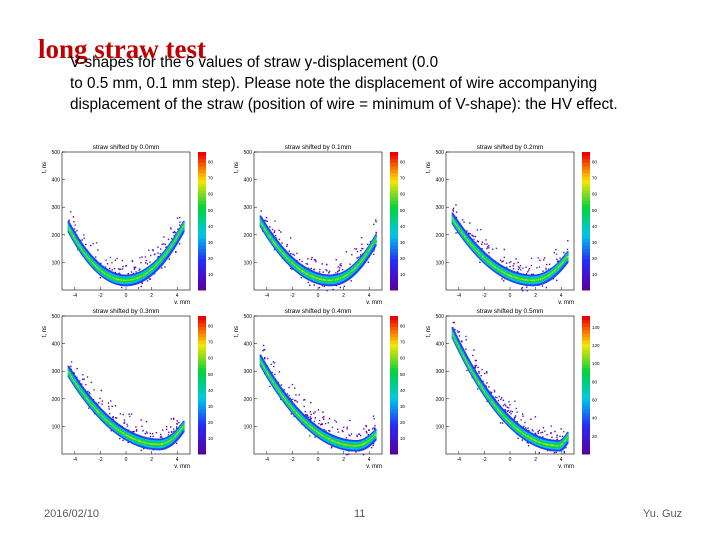  What do you see at coordinates (403, 258) in the screenshot?
I see `colorbar-tick-label: 20` at bounding box center [403, 258].